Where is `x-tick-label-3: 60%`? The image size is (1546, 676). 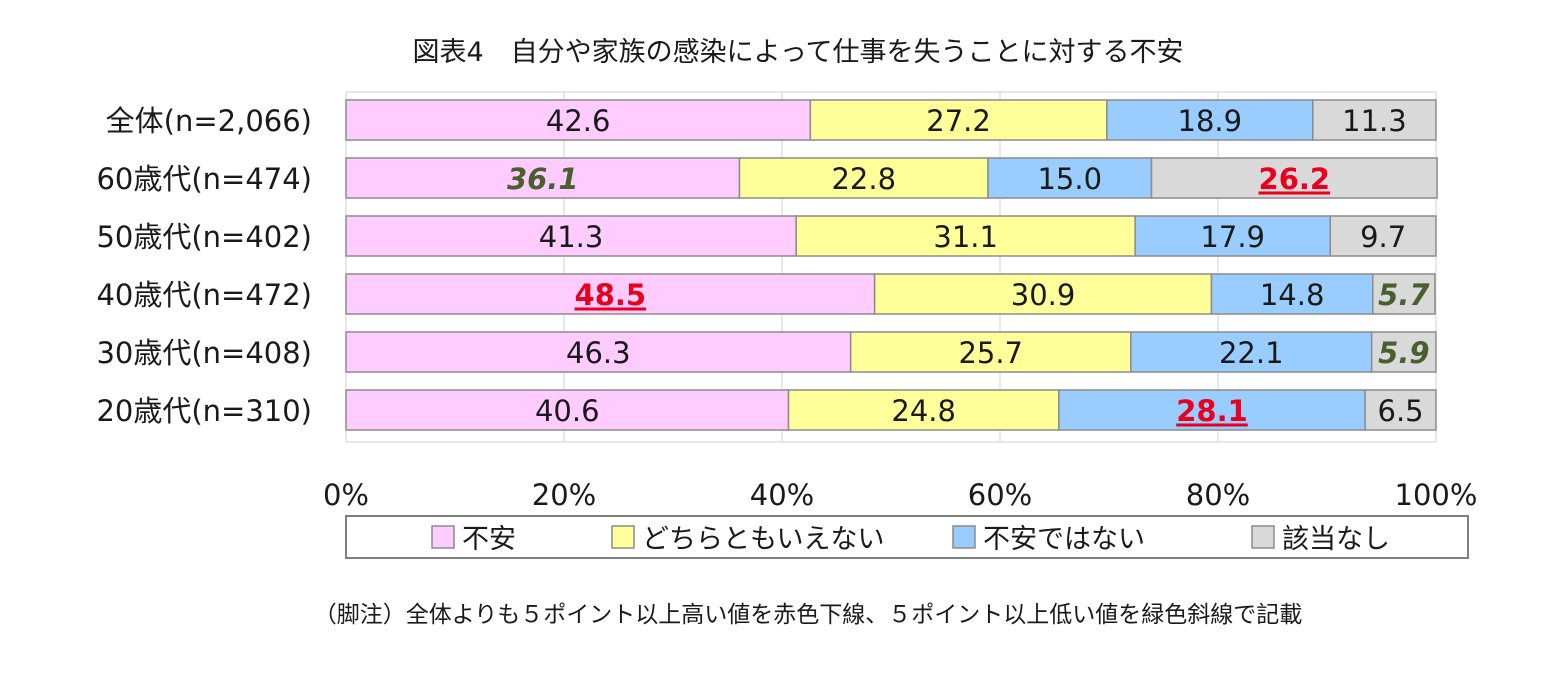 x-tick-label-3: 60% is located at coordinates (1000, 495).